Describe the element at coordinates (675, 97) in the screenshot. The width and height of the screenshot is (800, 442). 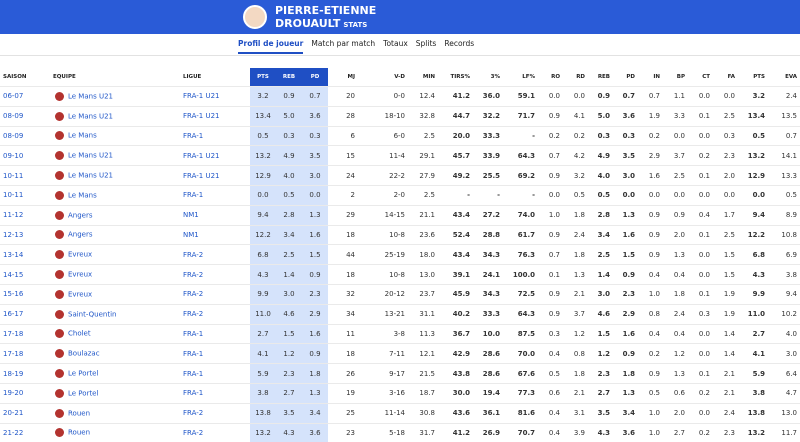
I see `cell: 1.1` at that location.